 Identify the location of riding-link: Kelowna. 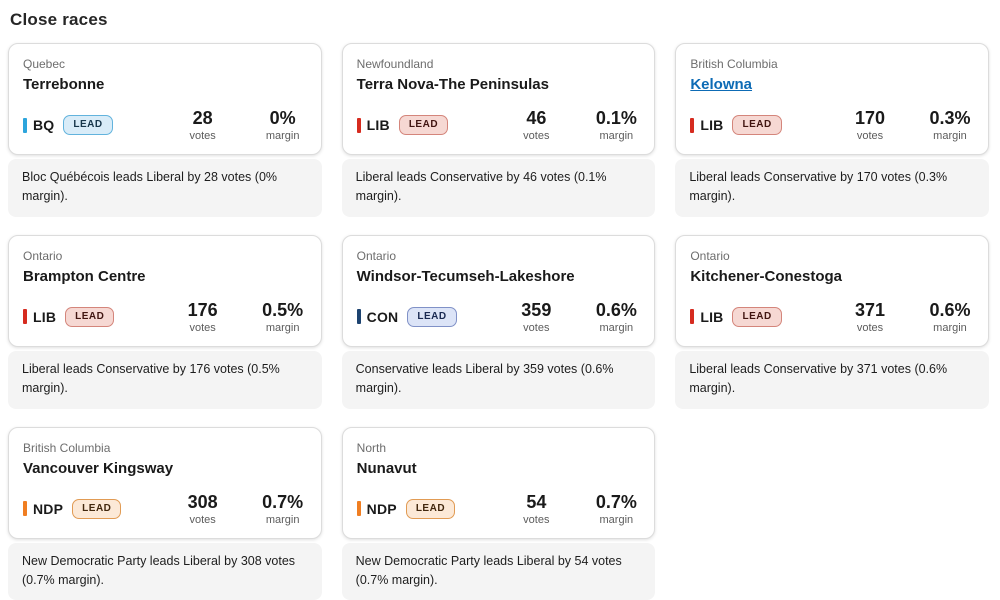
(721, 85).